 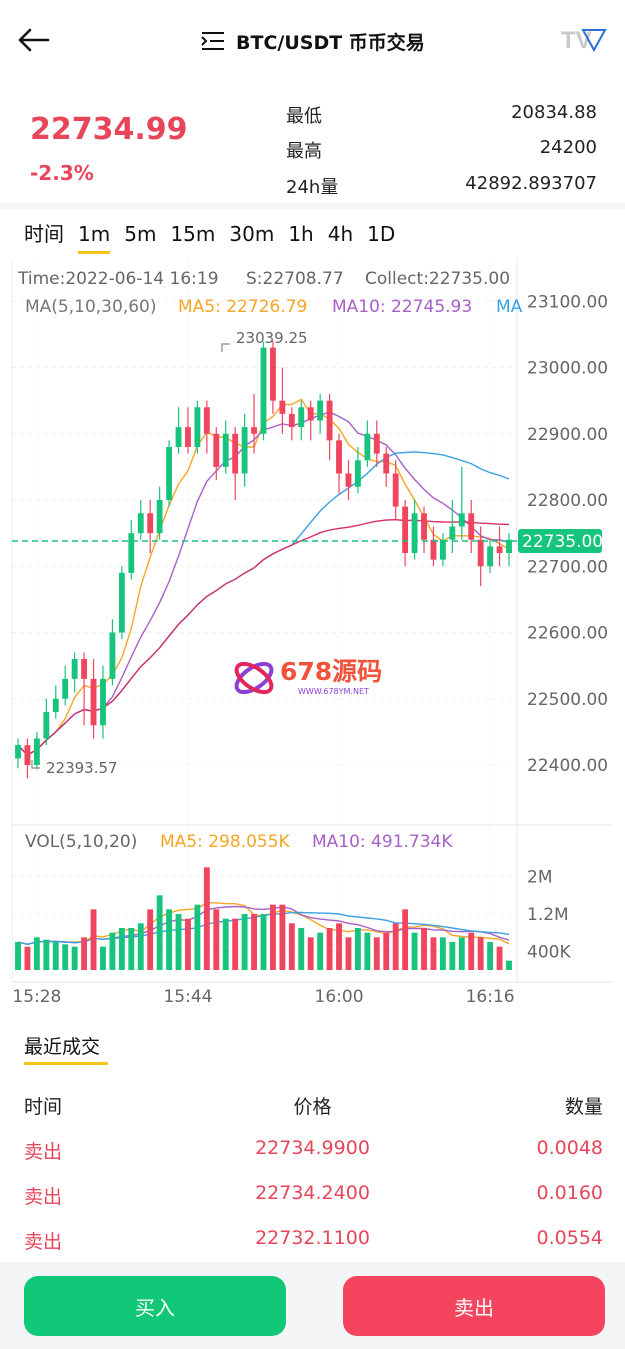 I want to click on high-marker: 23039.25, so click(x=272, y=338).